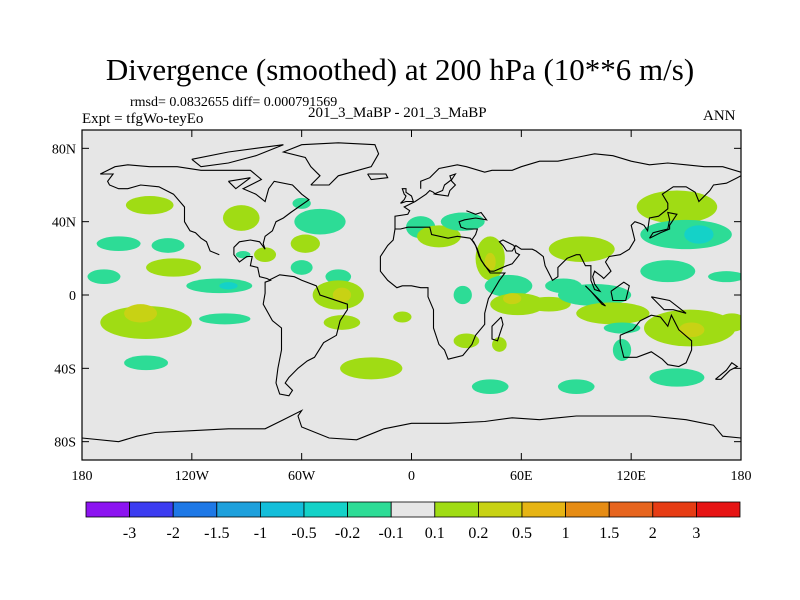 This screenshot has width=800, height=600. I want to click on colorbar-label: -0.5, so click(303, 533).